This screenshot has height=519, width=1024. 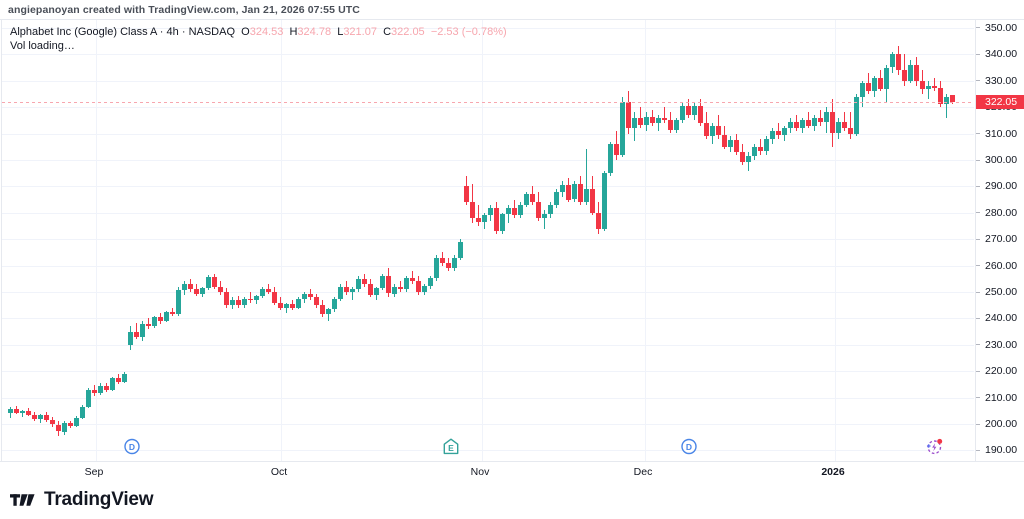 I want to click on price-tick-label: 210.00, so click(x=1000, y=397).